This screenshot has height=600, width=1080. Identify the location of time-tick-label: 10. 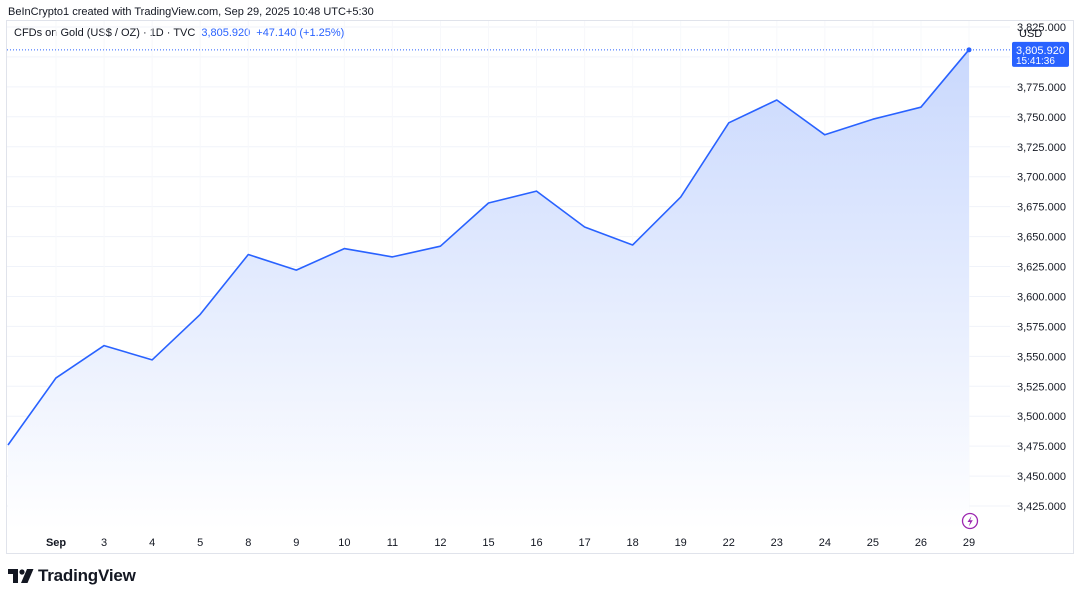
(344, 543).